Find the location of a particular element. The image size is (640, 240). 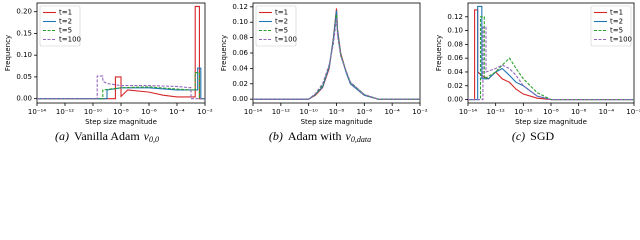

caption: (a) Vanilla Adam v0,0 is located at coordinates (107, 136).